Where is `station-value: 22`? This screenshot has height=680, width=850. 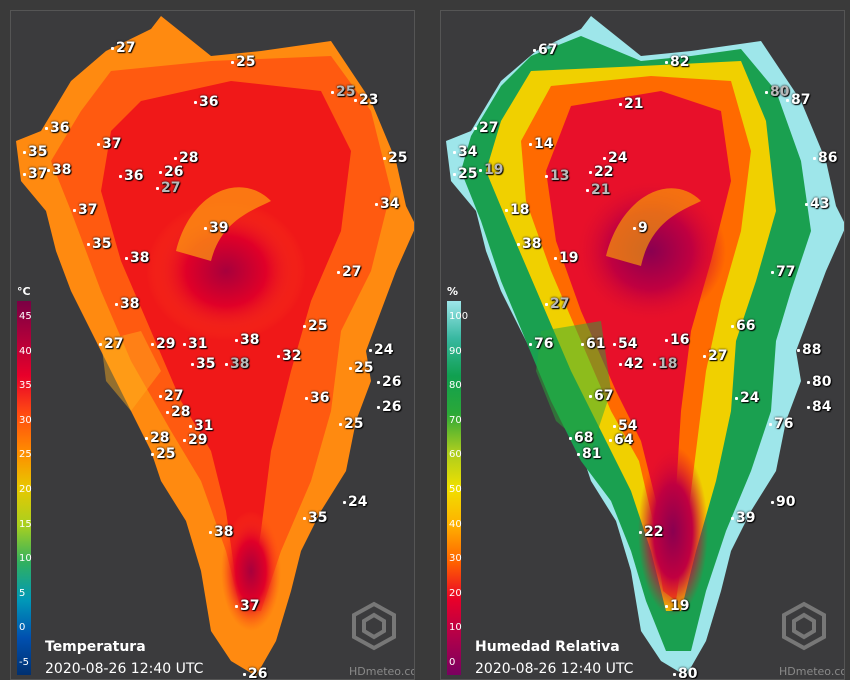
station-value: 22 is located at coordinates (654, 532).